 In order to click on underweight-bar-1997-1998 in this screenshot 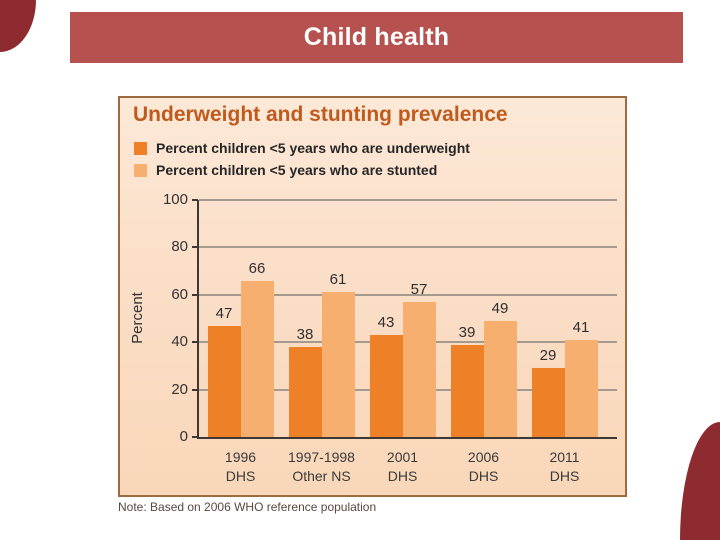, I will do `click(305, 391)`.